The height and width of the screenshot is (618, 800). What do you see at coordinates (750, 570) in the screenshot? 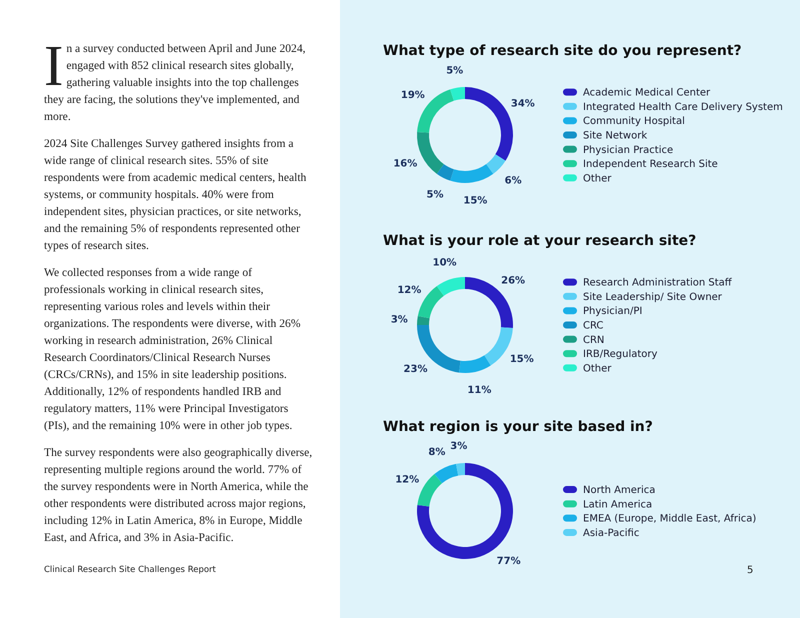
I see `text: 5` at bounding box center [750, 570].